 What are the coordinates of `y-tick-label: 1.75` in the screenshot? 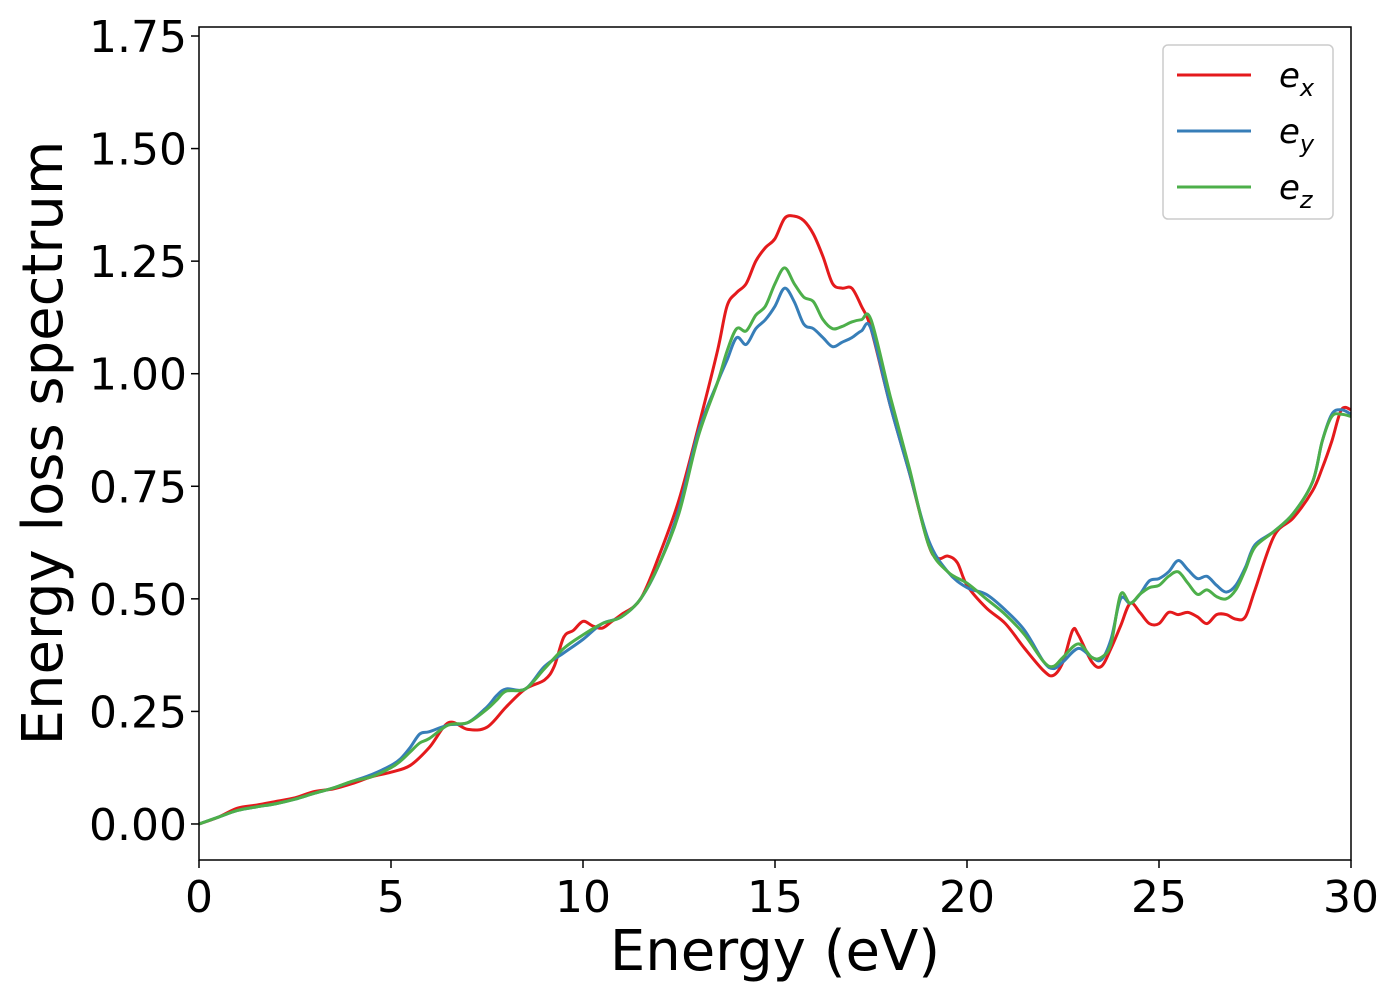 It's located at (138, 37).